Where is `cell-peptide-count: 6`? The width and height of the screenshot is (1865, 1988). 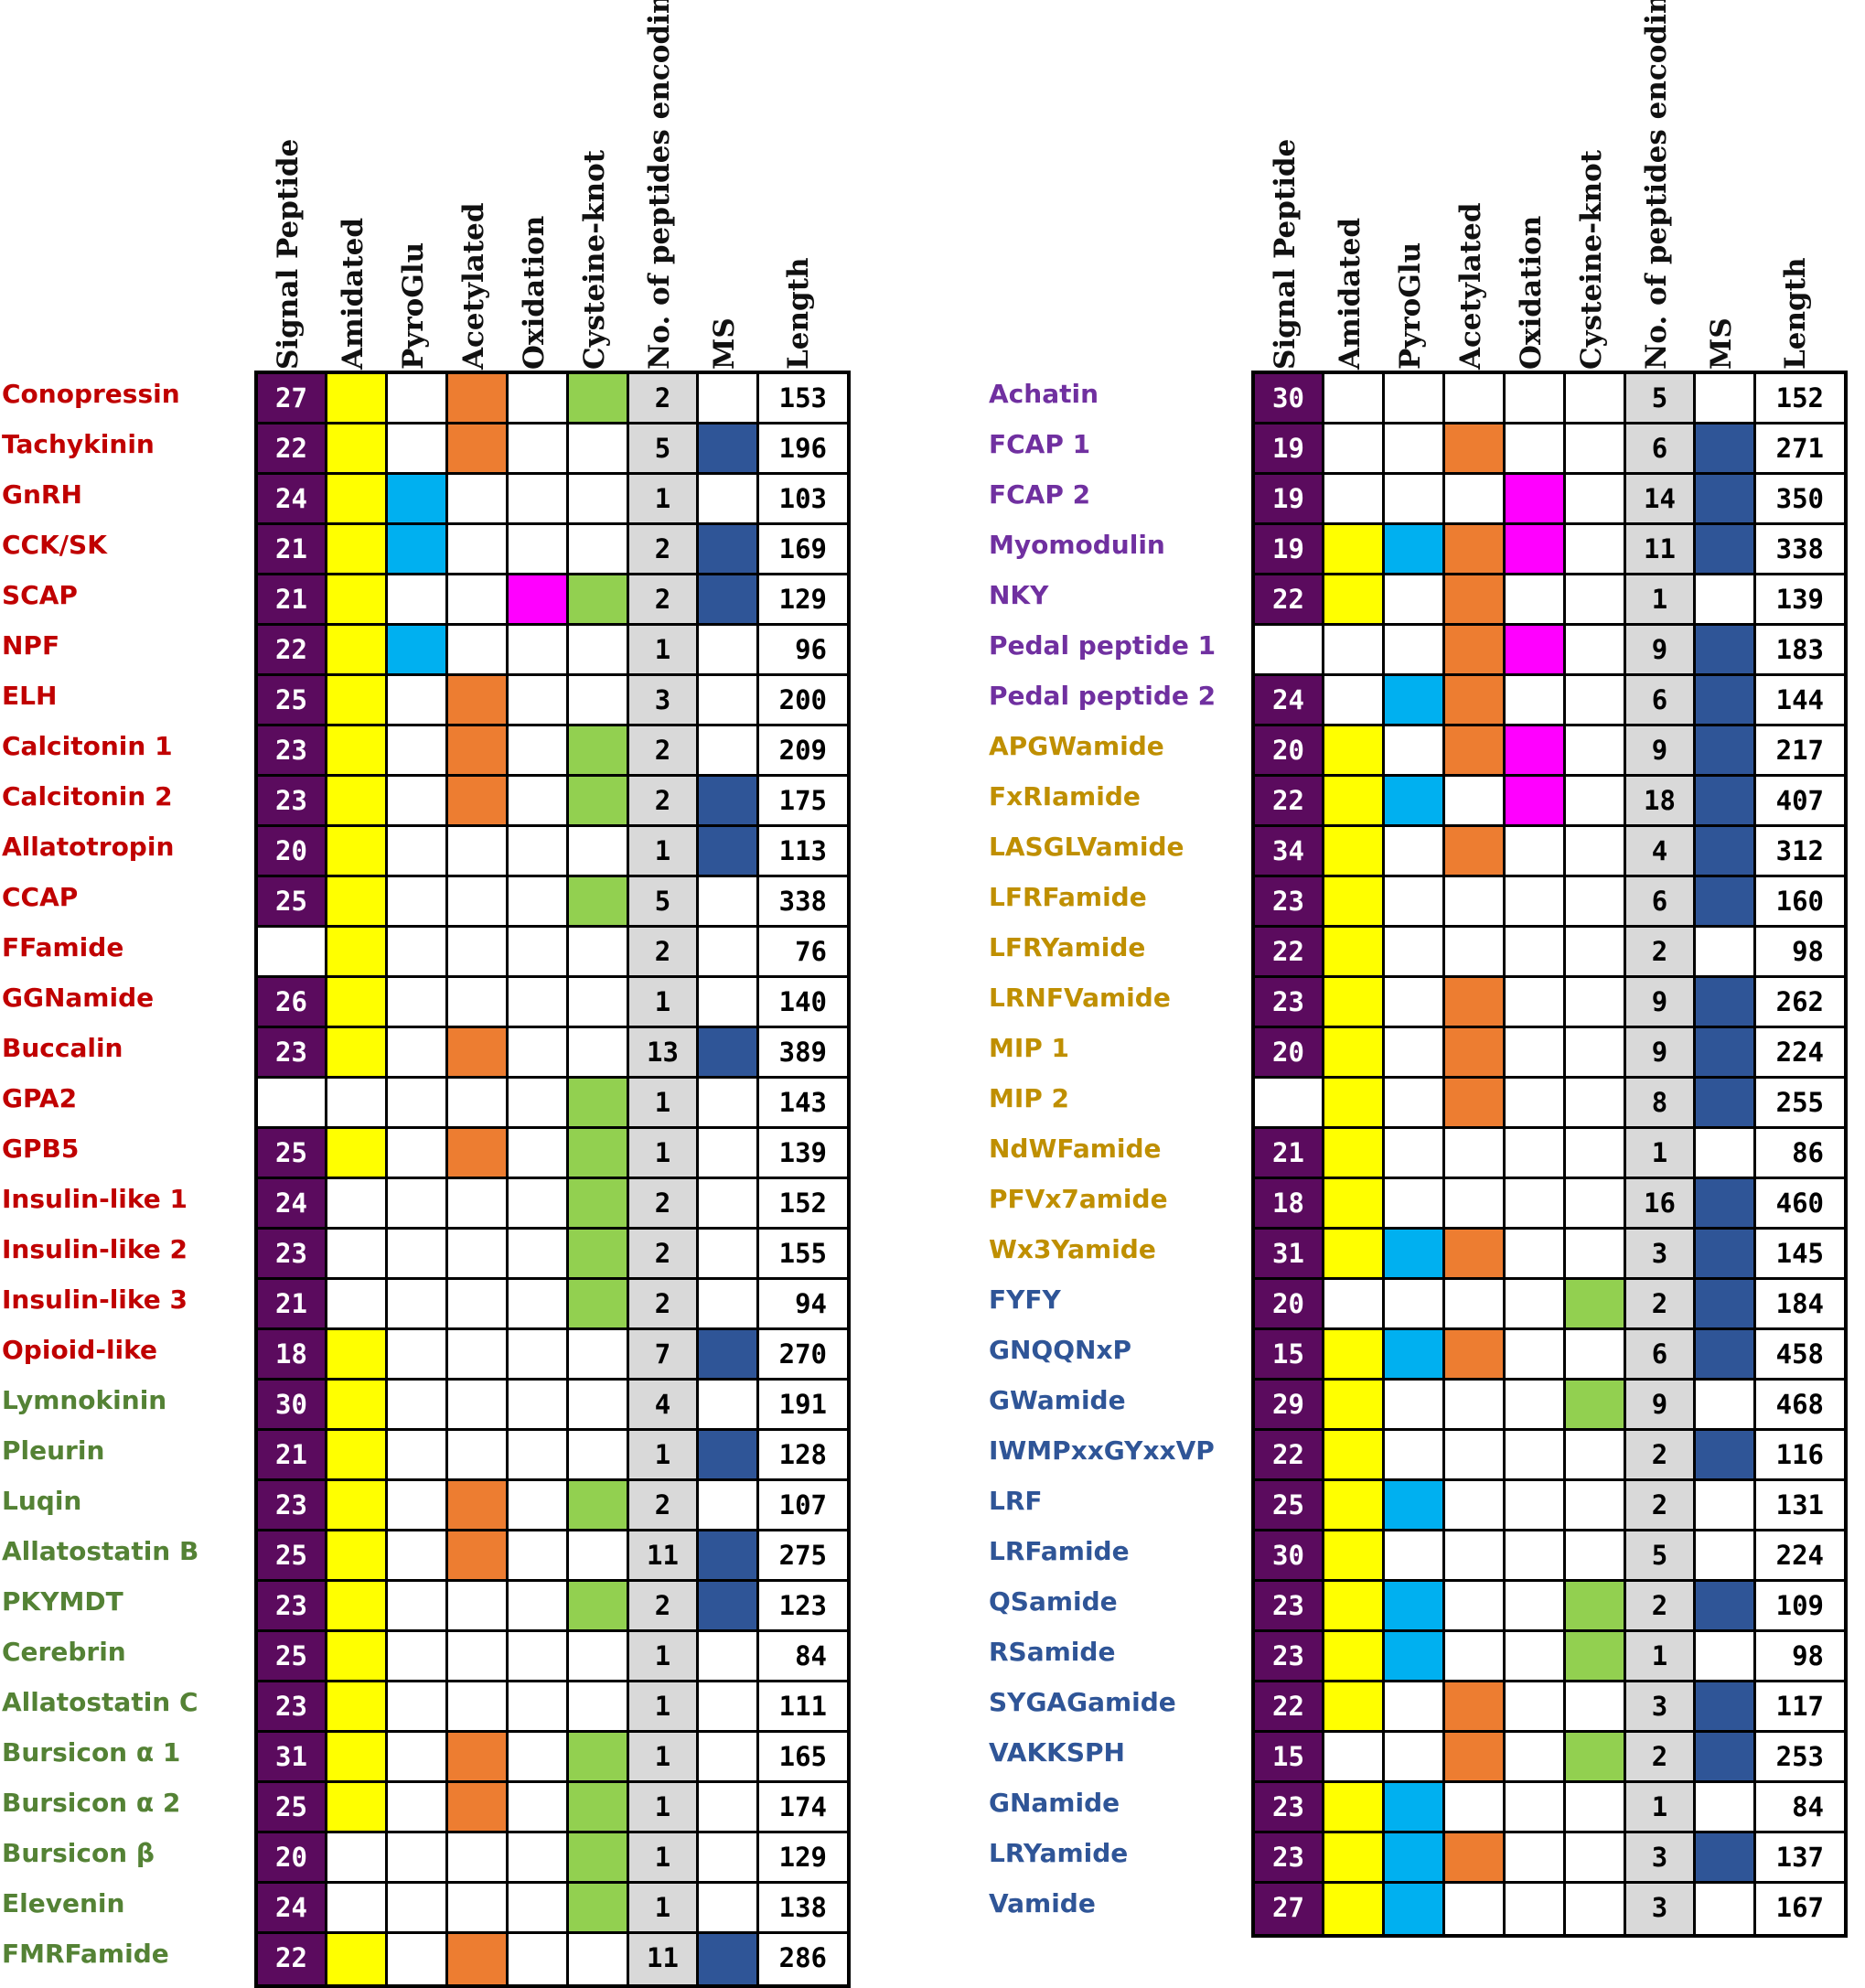 cell-peptide-count: 6 is located at coordinates (1661, 903).